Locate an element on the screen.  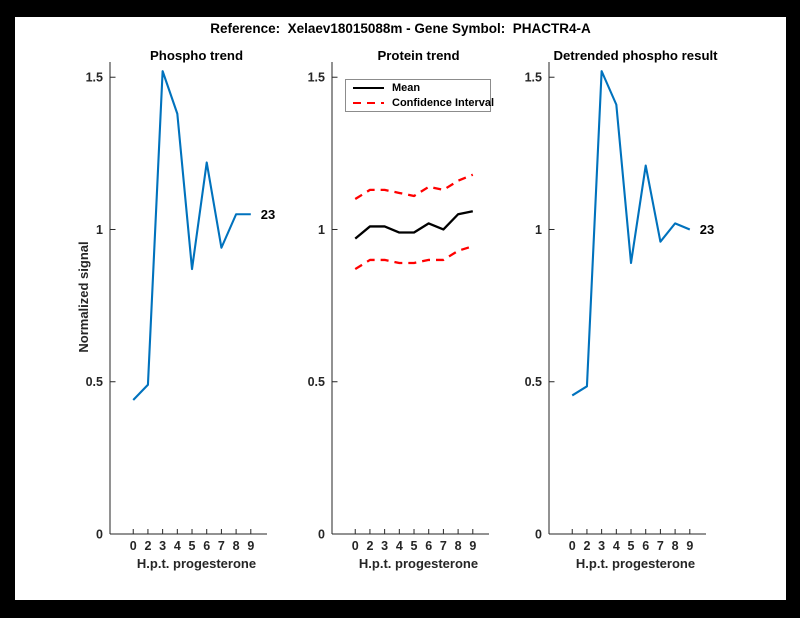
legend-box: Mean Confidence Interval is located at coordinates (419, 95).